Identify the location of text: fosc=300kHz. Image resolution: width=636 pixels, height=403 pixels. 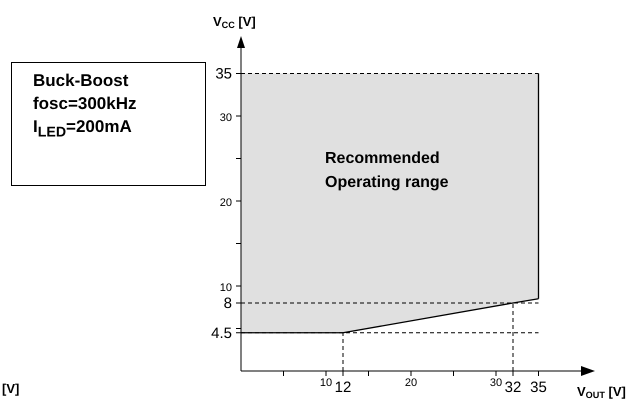
(84, 103).